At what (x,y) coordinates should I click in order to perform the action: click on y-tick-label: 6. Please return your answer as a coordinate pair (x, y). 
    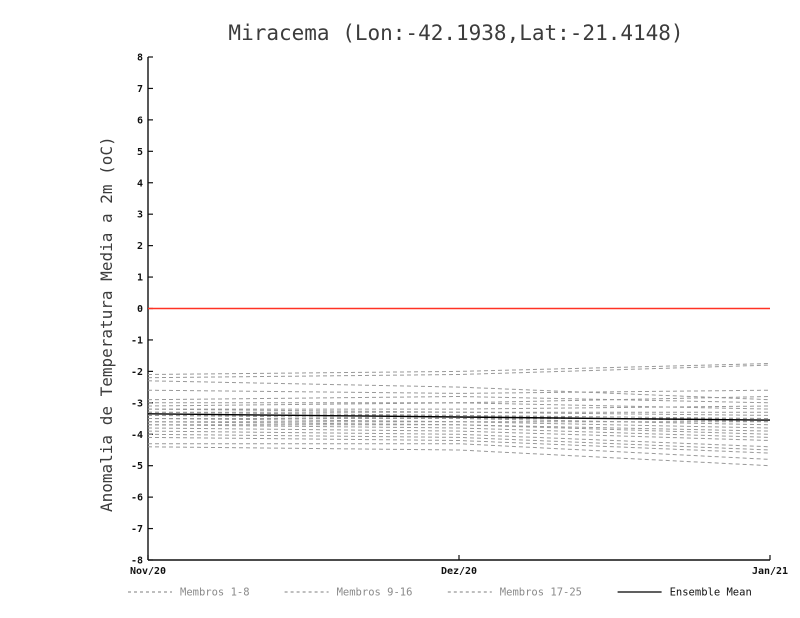
    Looking at the image, I should click on (140, 120).